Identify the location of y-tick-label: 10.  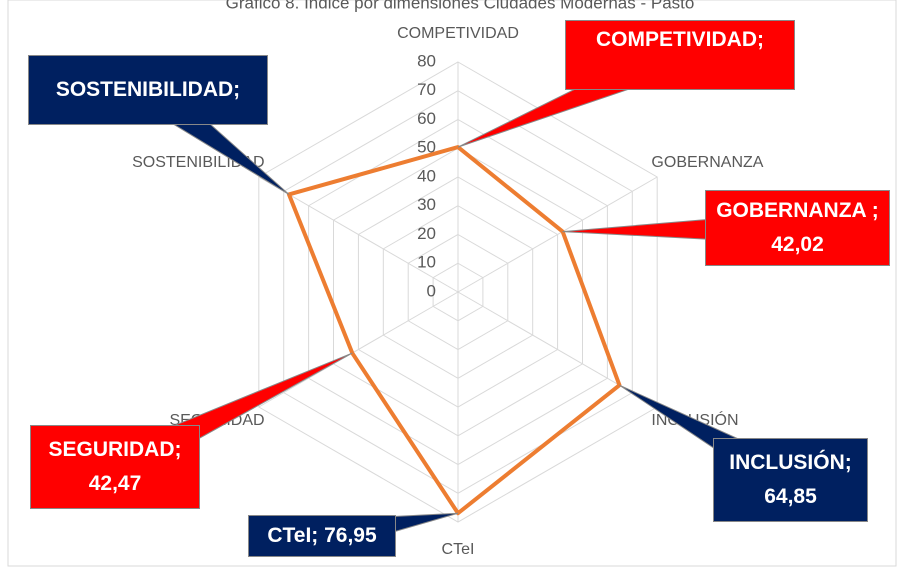
(426, 262).